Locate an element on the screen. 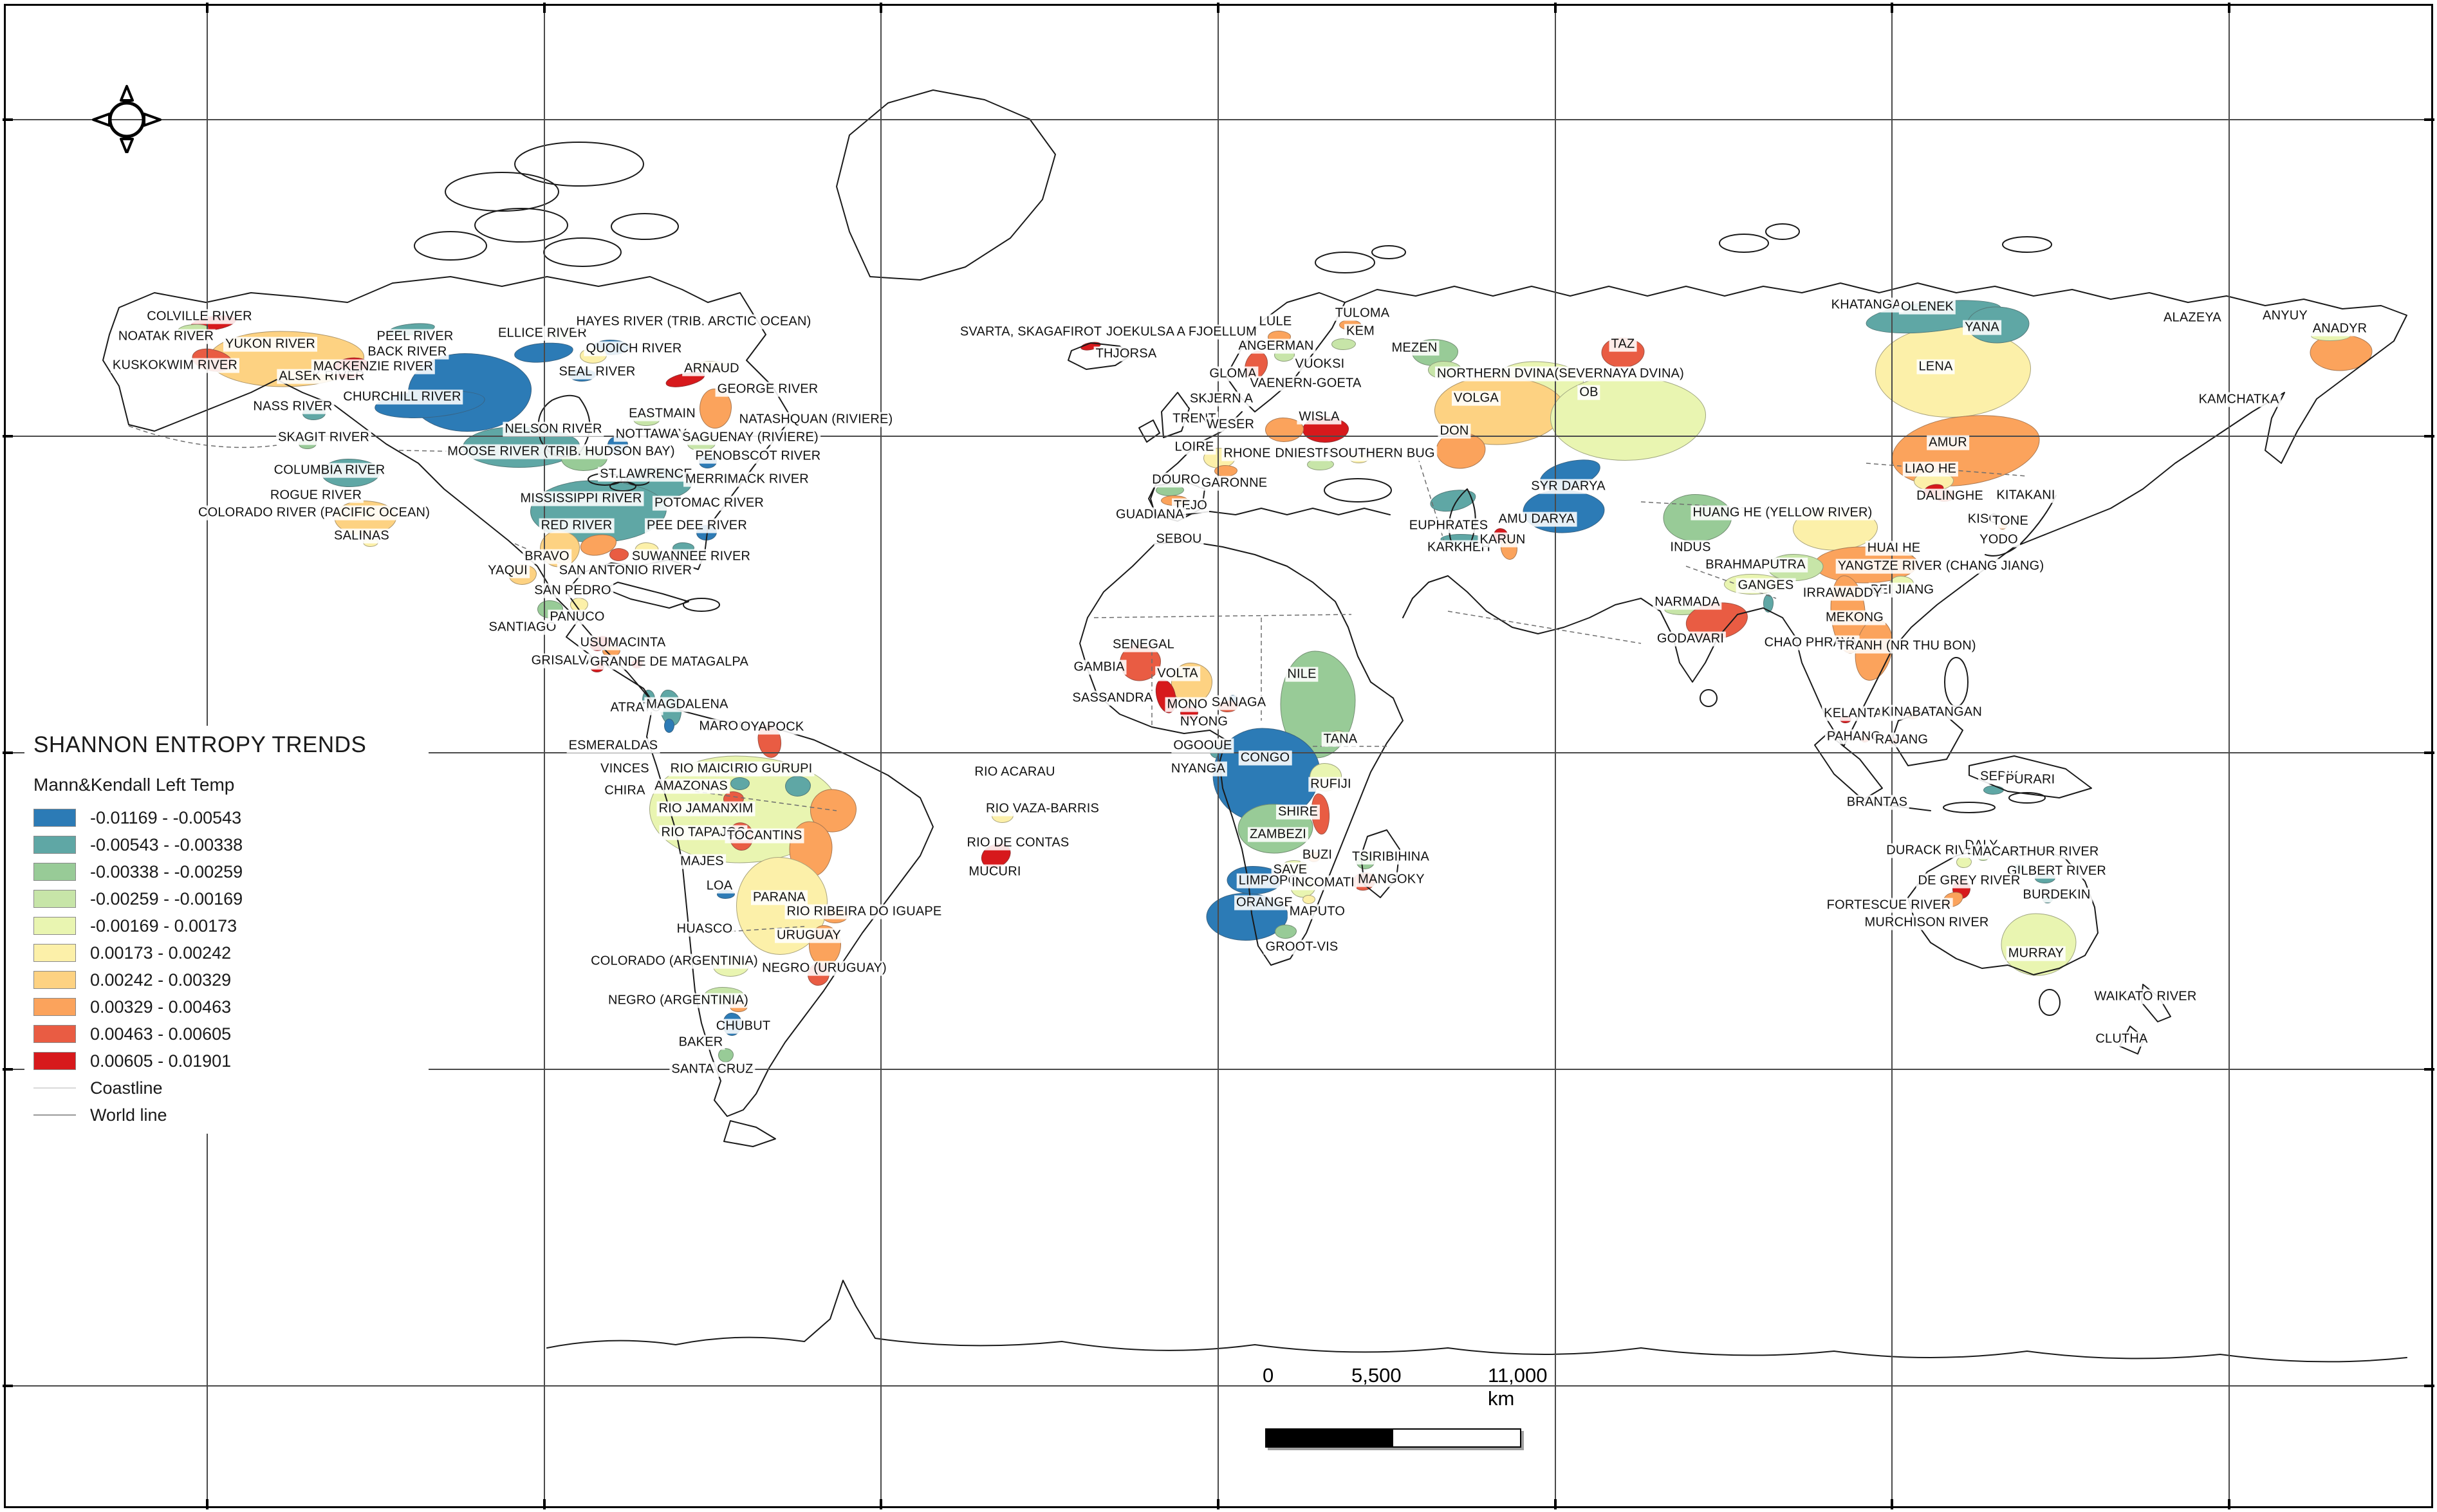 This screenshot has height=1512, width=2437. basin-label: GROOT-VIS is located at coordinates (1301, 947).